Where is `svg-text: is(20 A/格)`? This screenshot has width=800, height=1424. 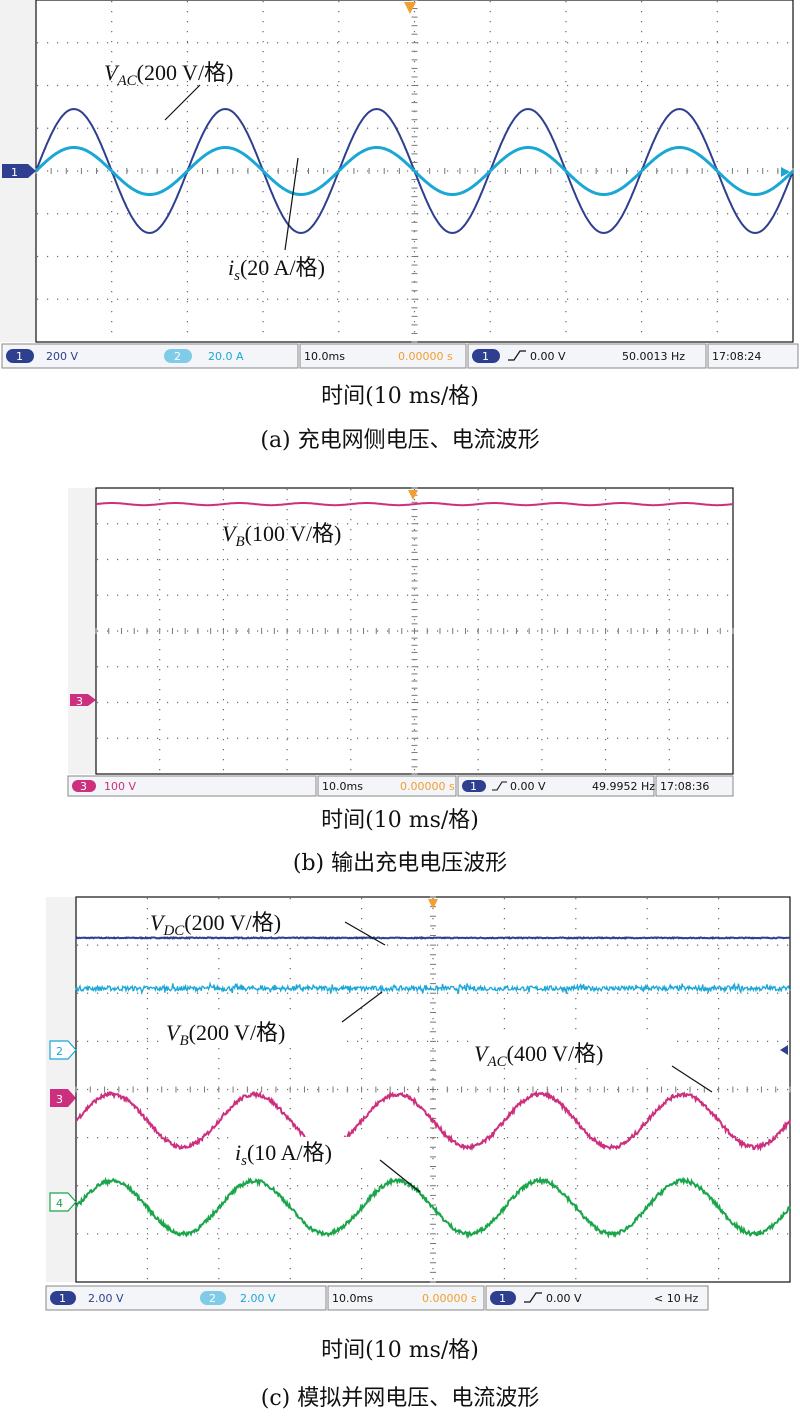 svg-text: is(20 A/格) is located at coordinates (276, 269).